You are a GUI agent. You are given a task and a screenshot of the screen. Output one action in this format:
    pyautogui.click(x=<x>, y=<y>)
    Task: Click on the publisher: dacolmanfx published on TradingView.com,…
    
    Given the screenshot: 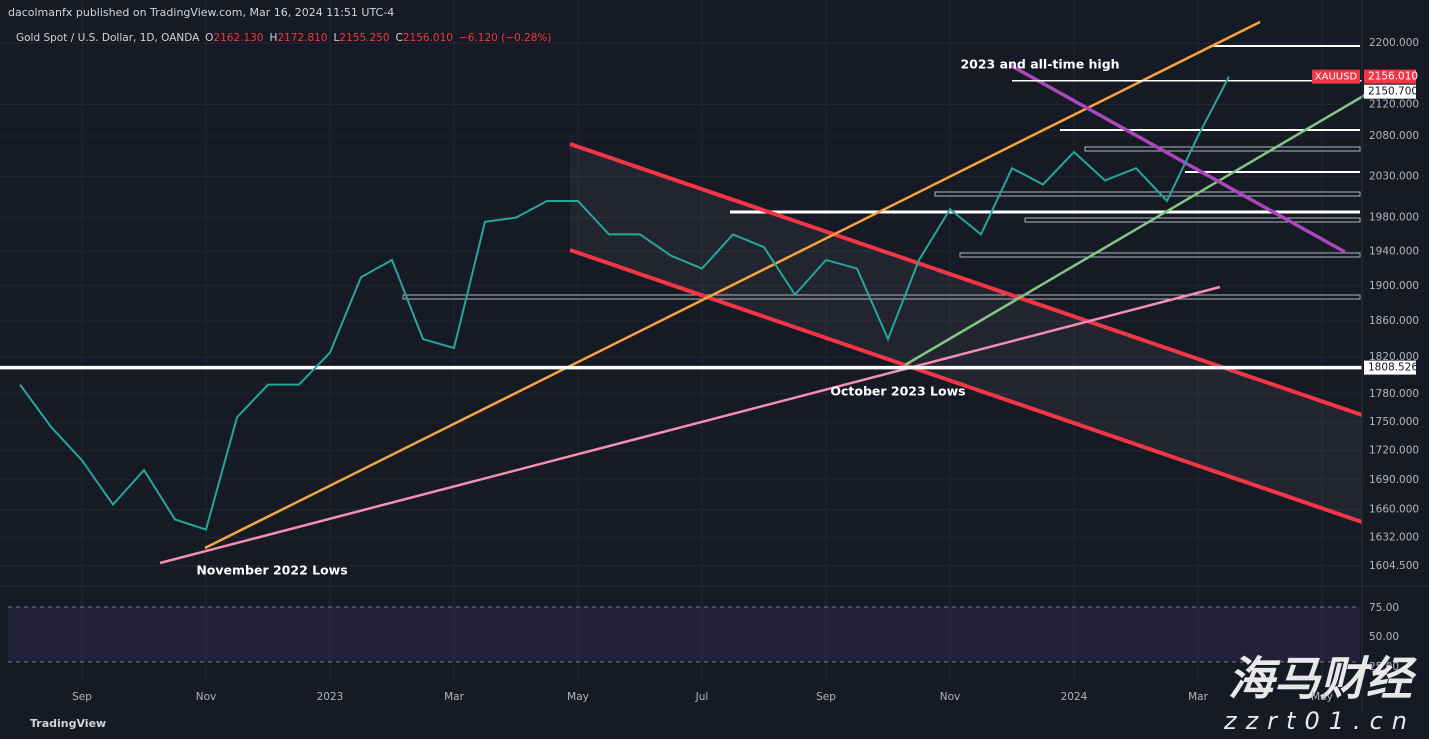 What is the action you would take?
    pyautogui.click(x=201, y=12)
    